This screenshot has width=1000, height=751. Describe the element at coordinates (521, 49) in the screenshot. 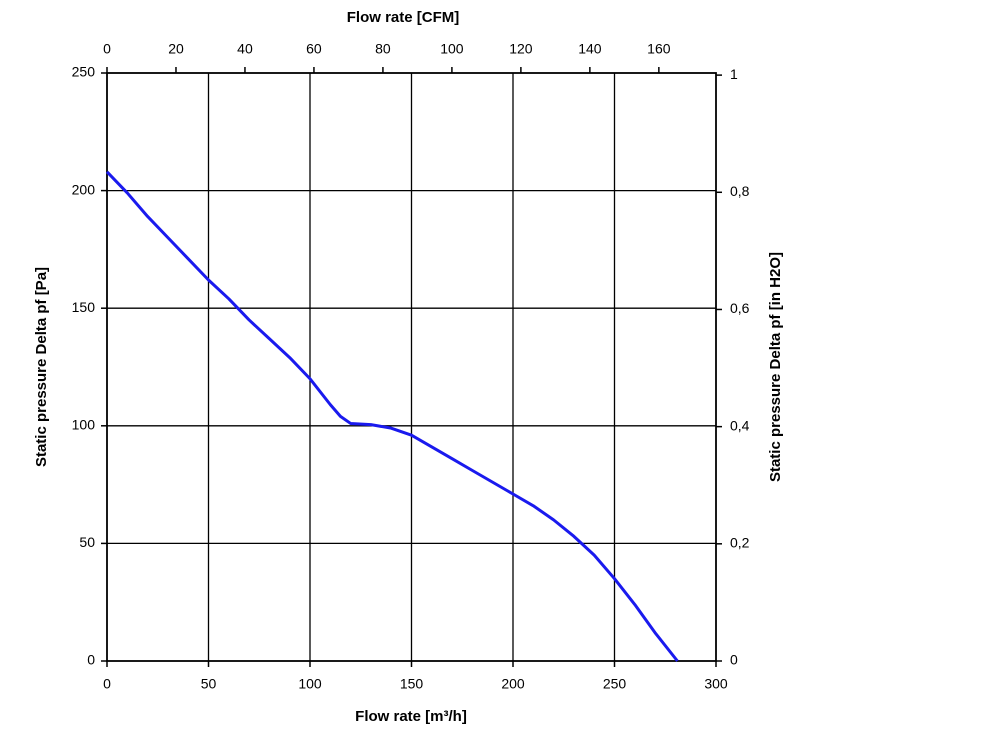

I see `x2-tick-label: 120` at that location.